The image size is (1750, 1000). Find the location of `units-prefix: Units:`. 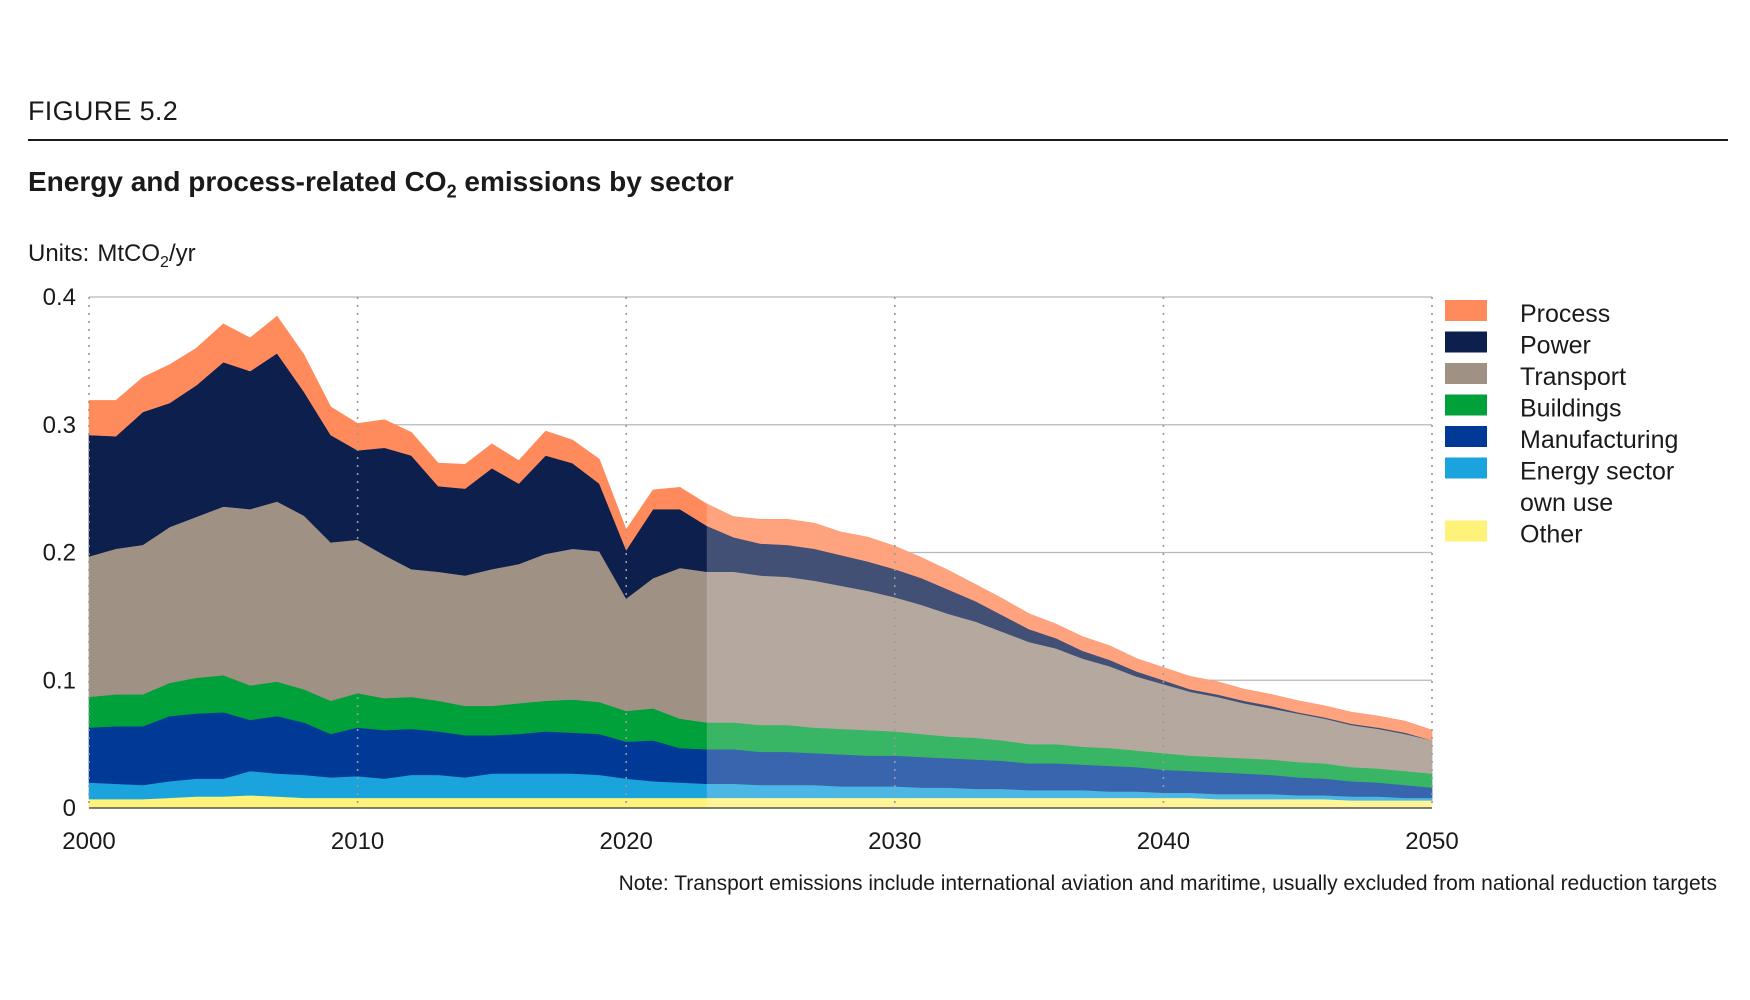

units-prefix: Units: is located at coordinates (59, 253).